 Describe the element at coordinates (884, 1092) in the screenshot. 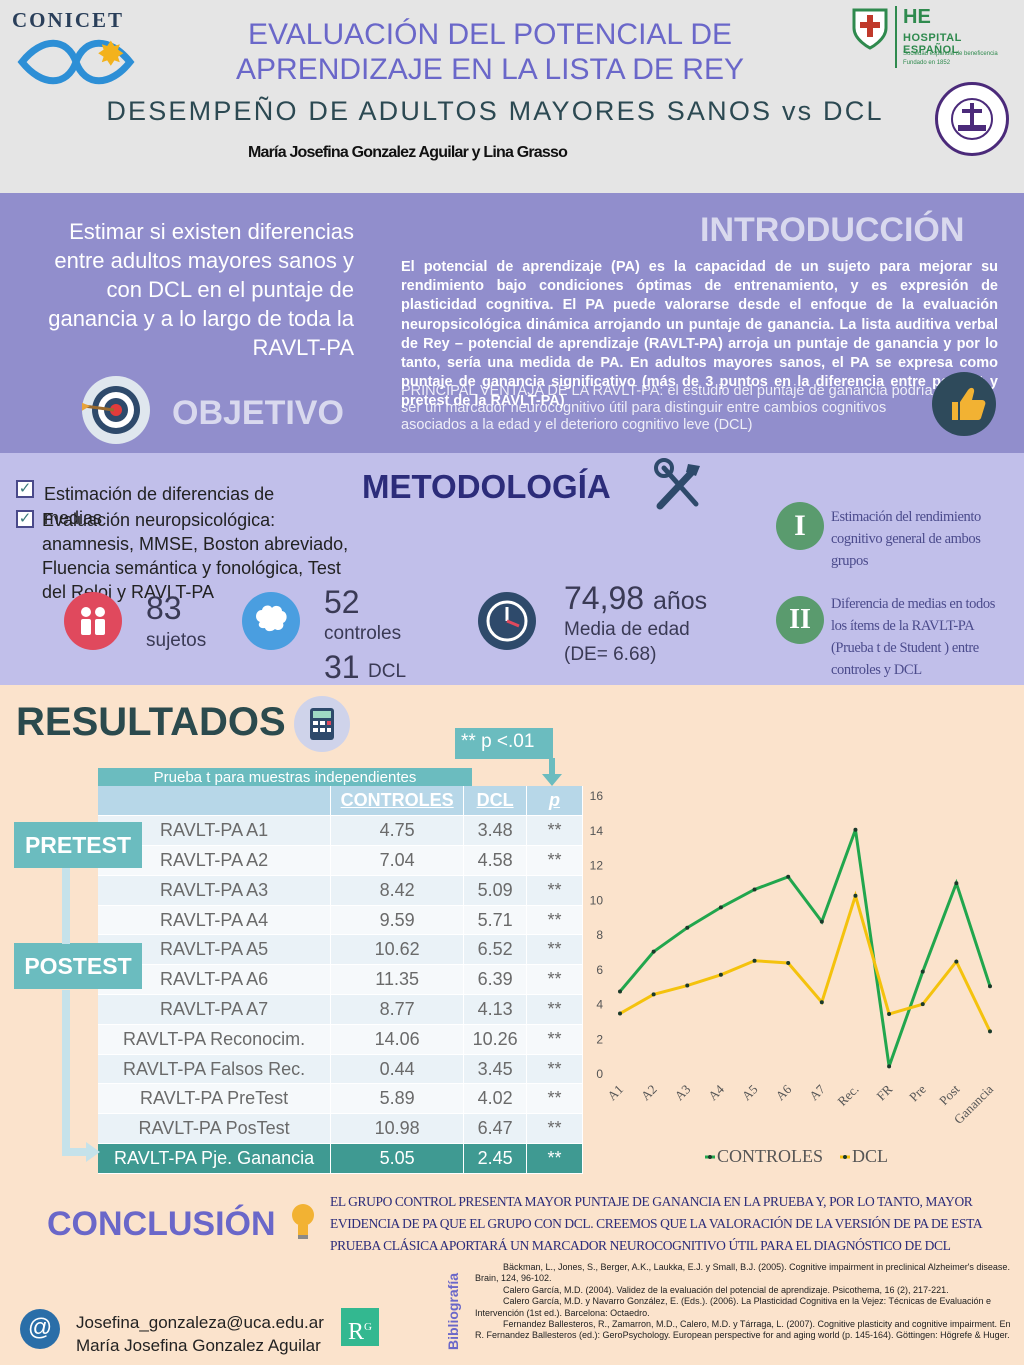

I see `x-tick-label: FR` at that location.